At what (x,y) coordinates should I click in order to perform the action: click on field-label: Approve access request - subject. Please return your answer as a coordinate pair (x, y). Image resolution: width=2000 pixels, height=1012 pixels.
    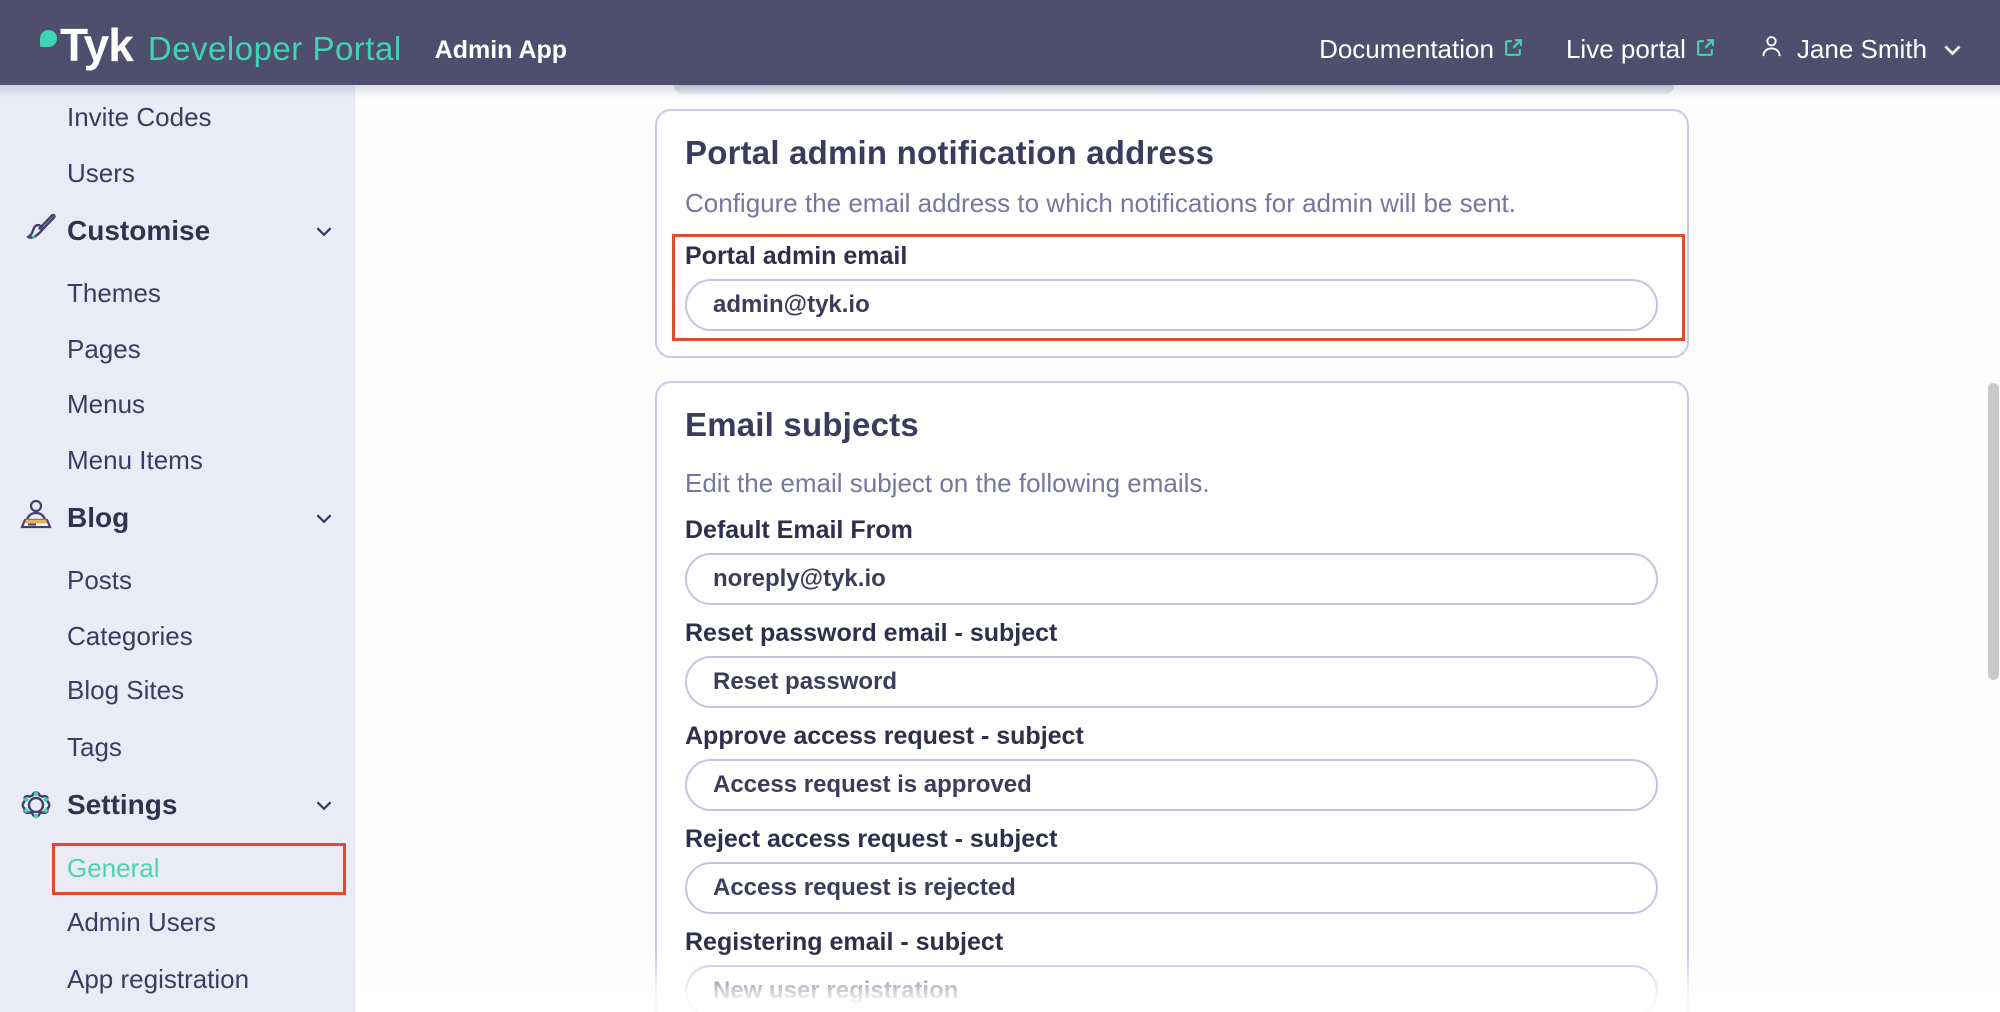
    Looking at the image, I should click on (884, 736).